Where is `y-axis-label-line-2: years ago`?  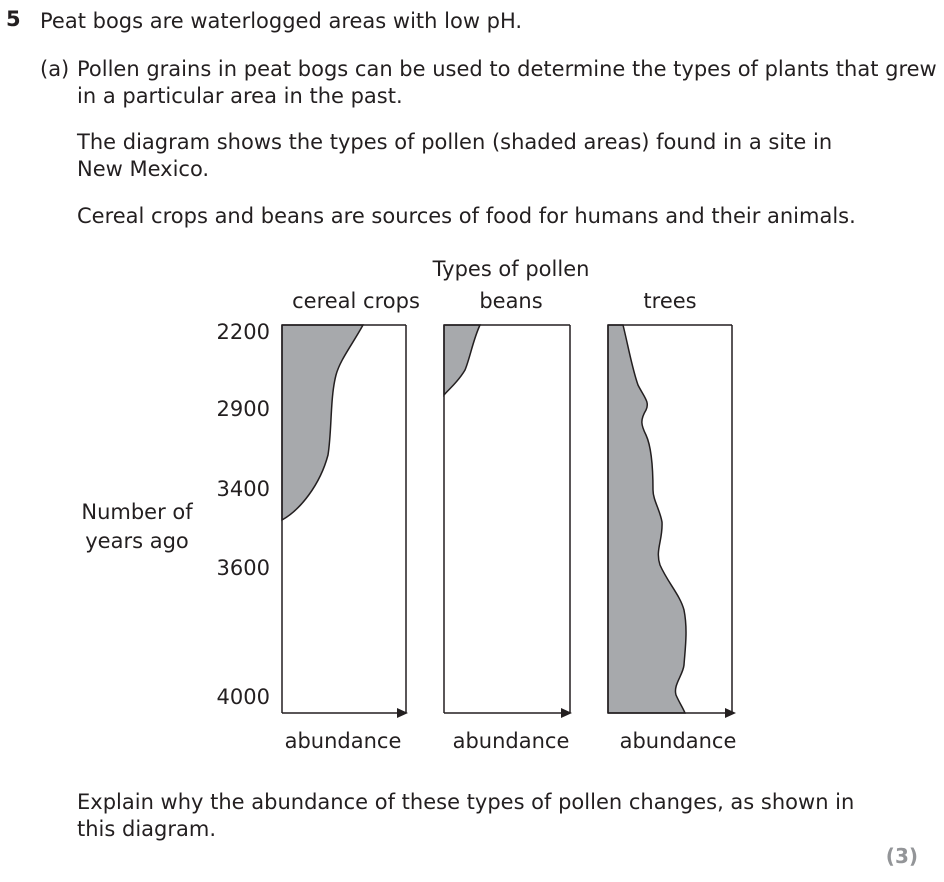
y-axis-label-line-2: years ago is located at coordinates (137, 541).